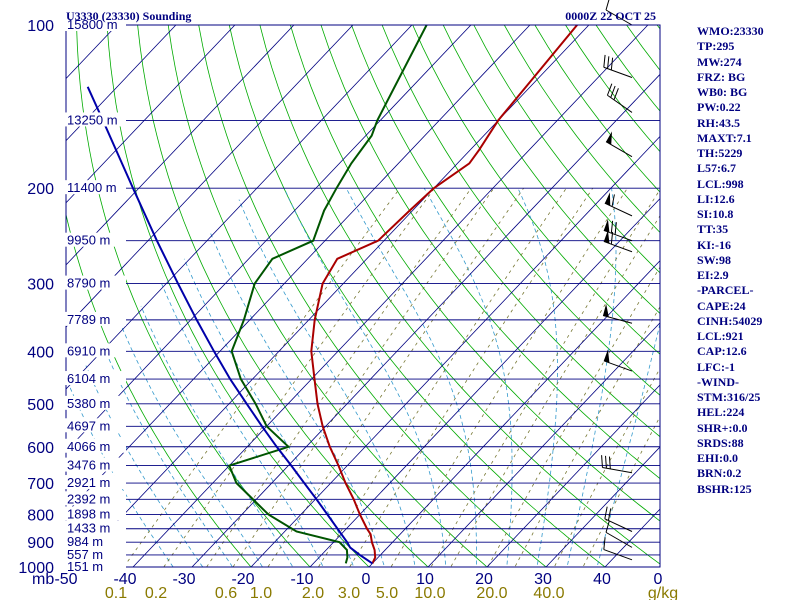  Describe the element at coordinates (724, 137) in the screenshot. I see `sounding-index: MAXT:7.1` at that location.